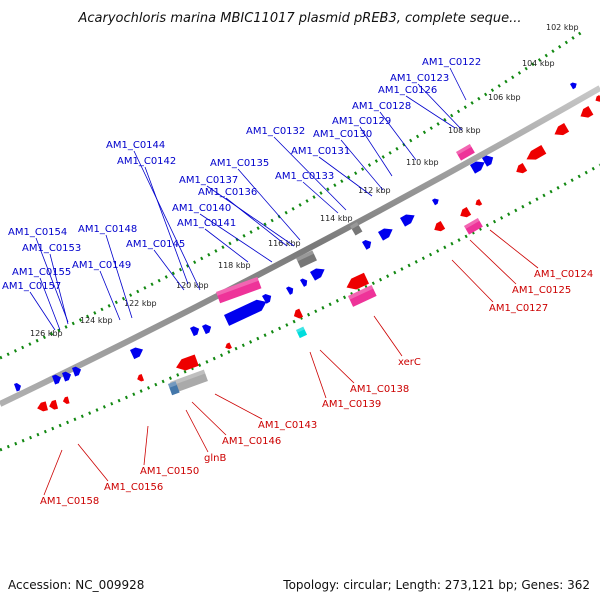 The image size is (600, 600). What do you see at coordinates (107, 229) in the screenshot?
I see `gene-label-forward: AM1_C0148` at bounding box center [107, 229].